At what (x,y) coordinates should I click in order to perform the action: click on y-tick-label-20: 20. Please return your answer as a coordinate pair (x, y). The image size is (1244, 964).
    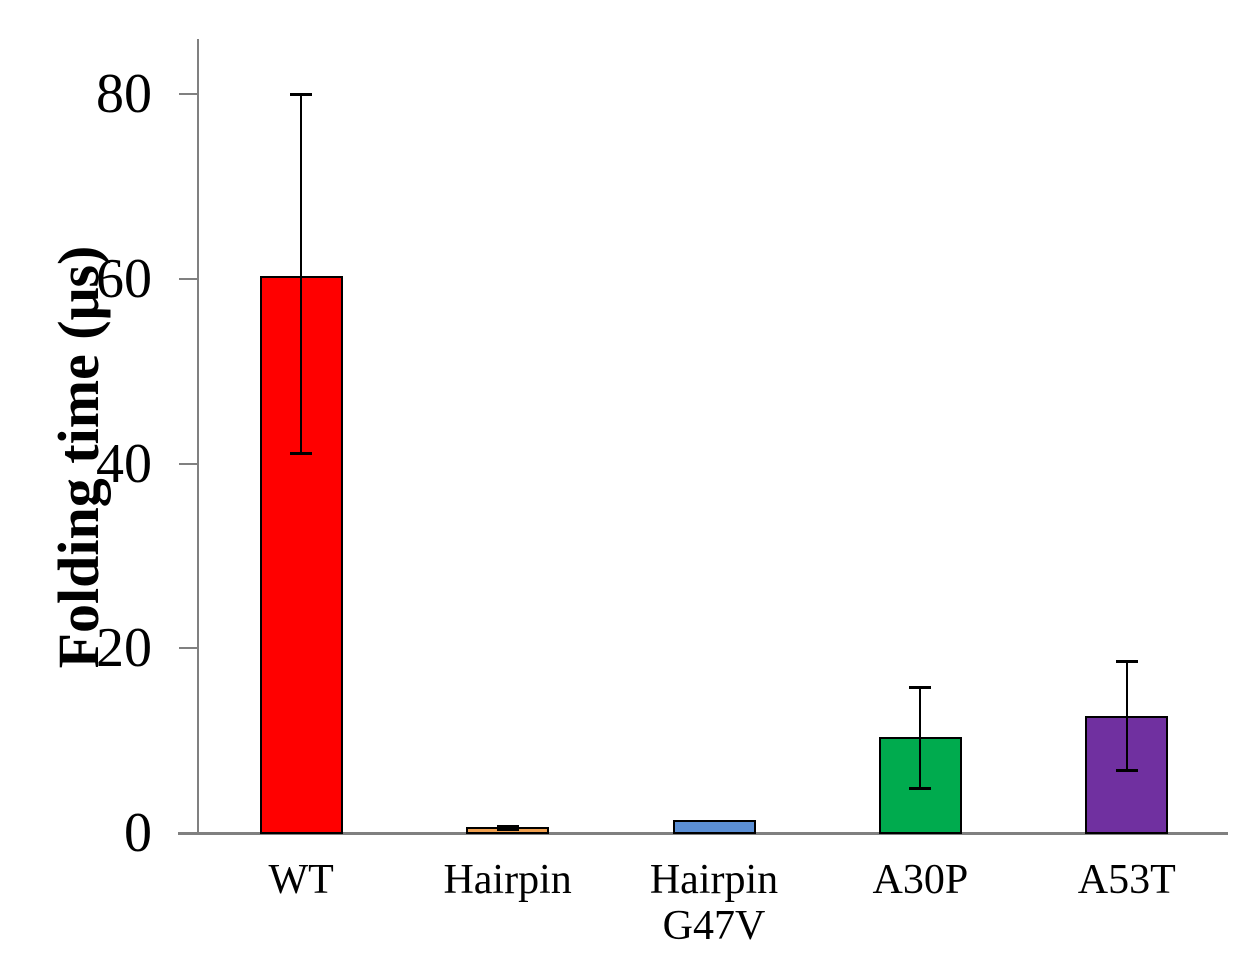
    Looking at the image, I should click on (124, 648).